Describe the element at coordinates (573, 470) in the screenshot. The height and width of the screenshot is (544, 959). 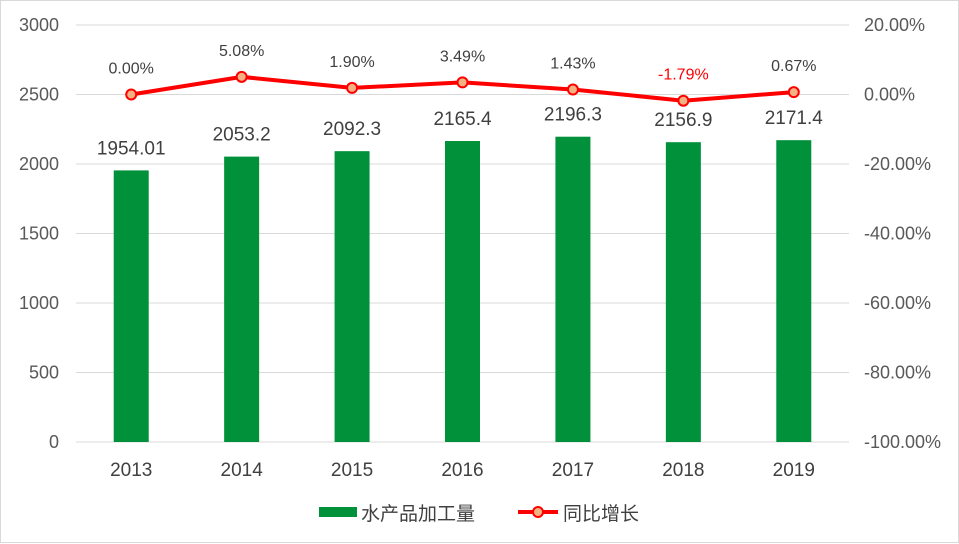
I see `category-label: 2017` at that location.